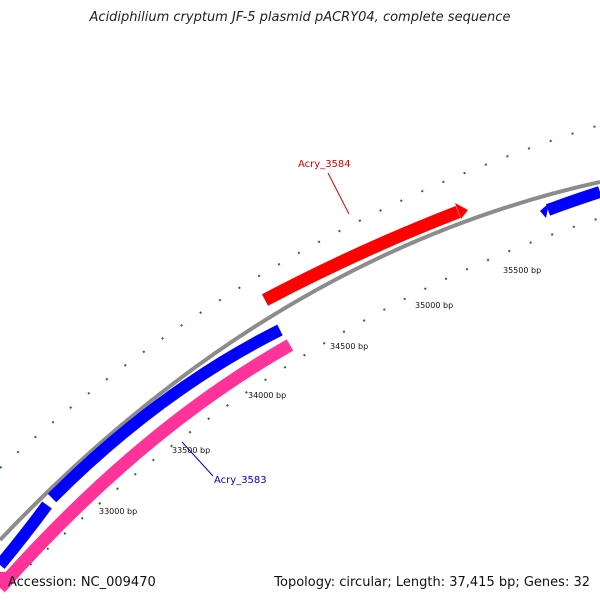 The height and width of the screenshot is (600, 600). Describe the element at coordinates (572, 201) in the screenshot. I see `gene-reverse-right` at that location.